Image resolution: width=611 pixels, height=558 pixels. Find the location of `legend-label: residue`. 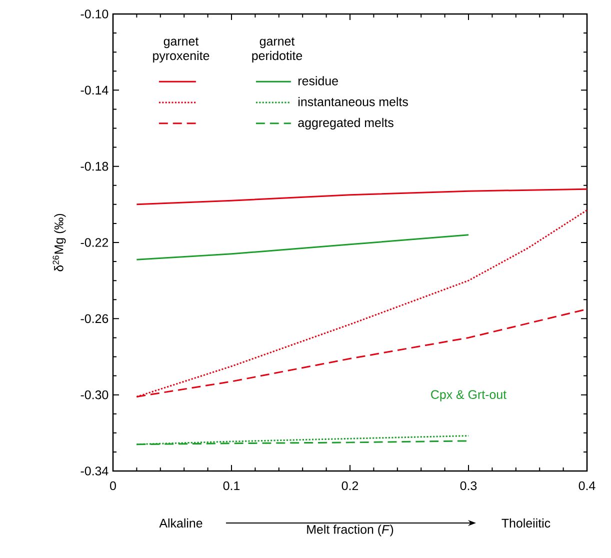

legend-label: residue is located at coordinates (318, 81).